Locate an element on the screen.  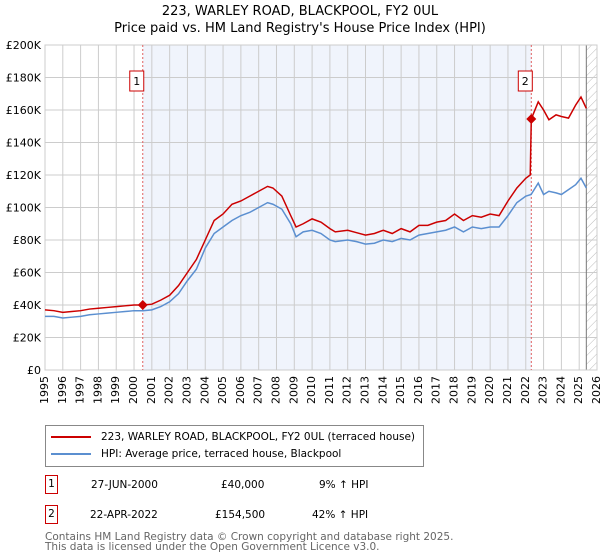
x-tick-label: 2026 is located at coordinates (595, 390).